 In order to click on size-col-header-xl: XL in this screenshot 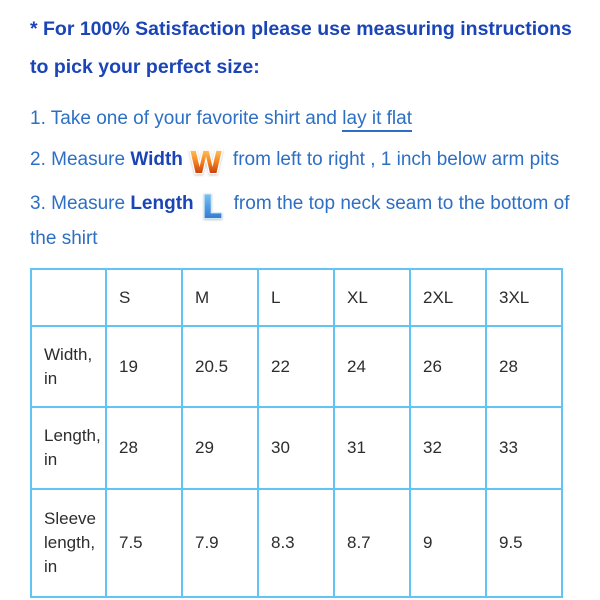, I will do `click(372, 297)`.